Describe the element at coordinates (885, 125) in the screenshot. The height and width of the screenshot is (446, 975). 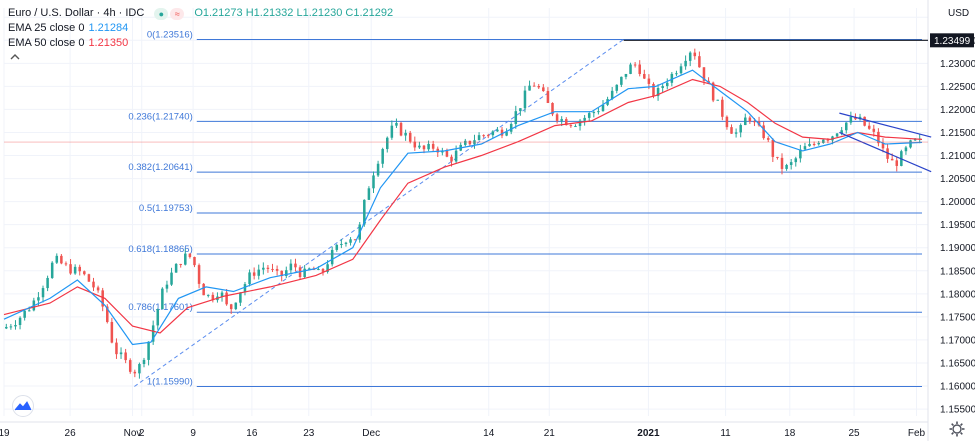
I see `channel-upper-line` at that location.